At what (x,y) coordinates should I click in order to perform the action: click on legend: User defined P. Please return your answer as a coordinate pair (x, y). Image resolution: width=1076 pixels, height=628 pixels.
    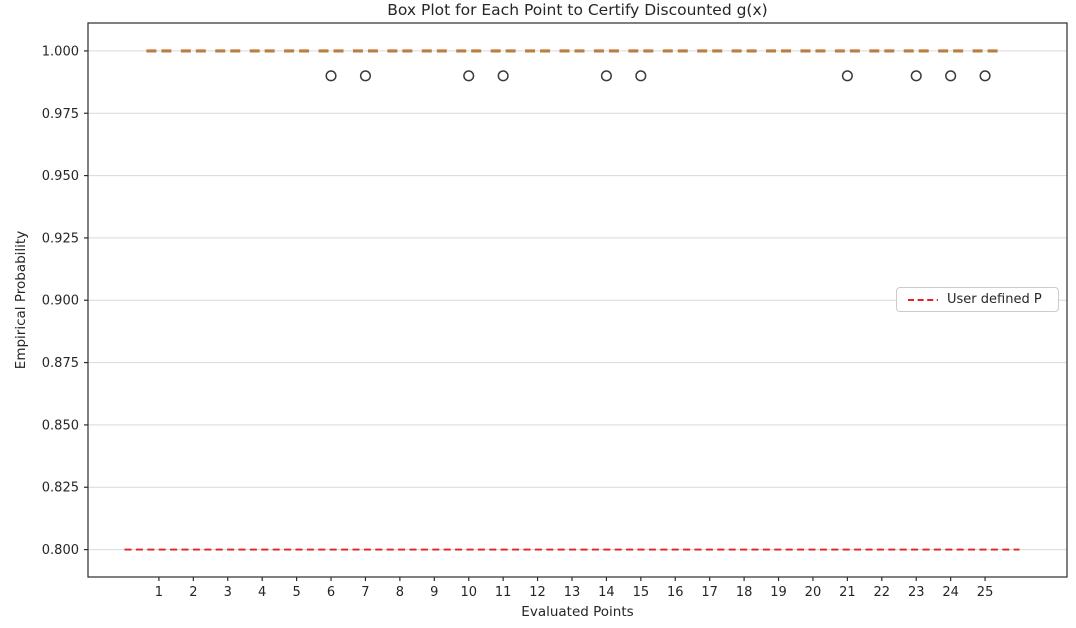
    Looking at the image, I should click on (977, 299).